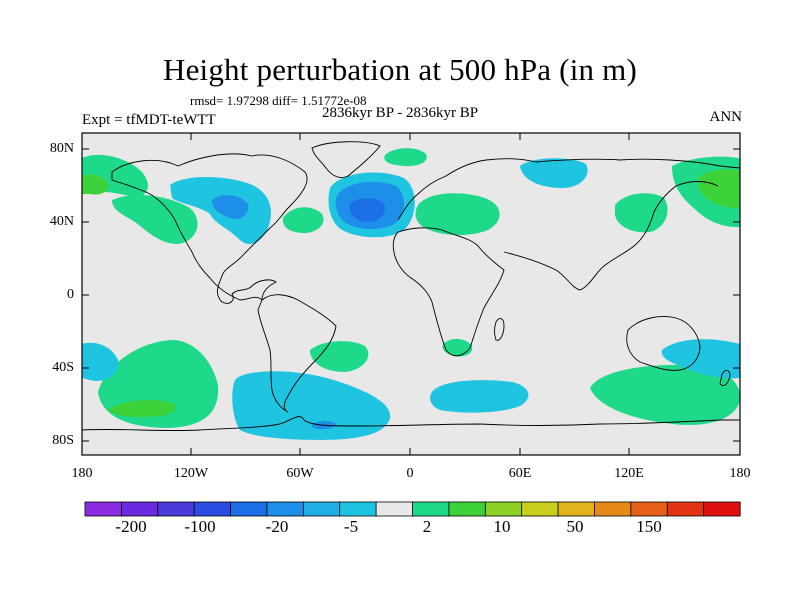  What do you see at coordinates (142, 409) in the screenshot?
I see `contour-pos-south-pacific-core` at bounding box center [142, 409].